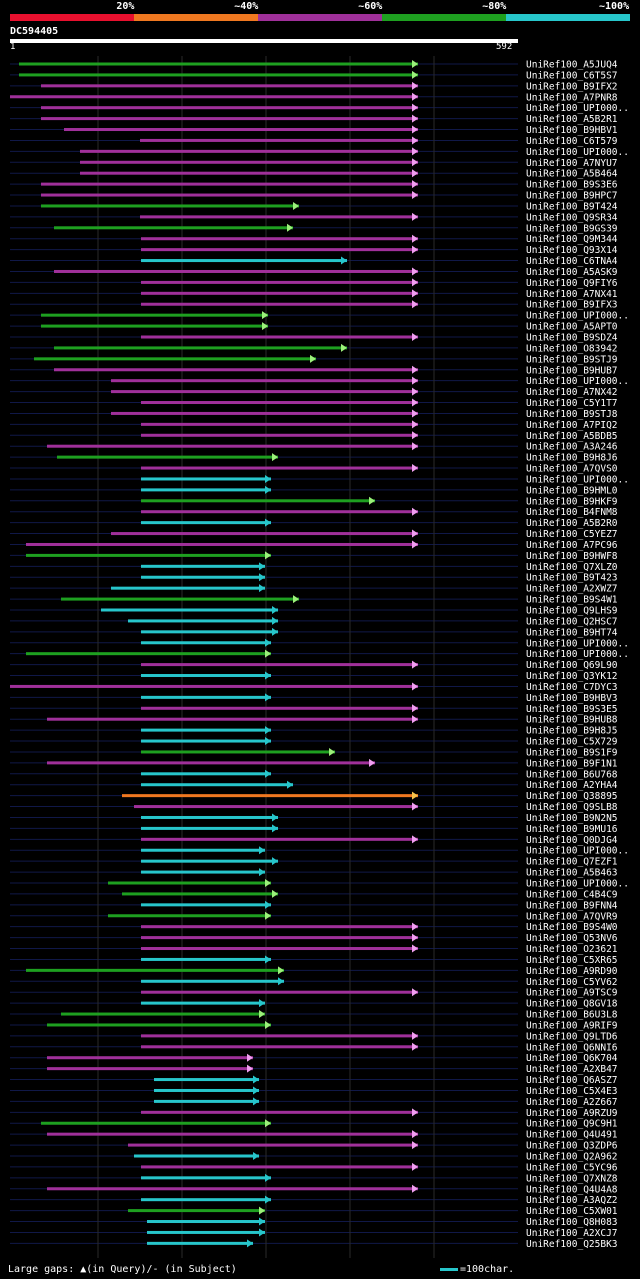  What do you see at coordinates (572, 971) in the screenshot?
I see `hit-label: UniRef100_A9RD90` at bounding box center [572, 971].